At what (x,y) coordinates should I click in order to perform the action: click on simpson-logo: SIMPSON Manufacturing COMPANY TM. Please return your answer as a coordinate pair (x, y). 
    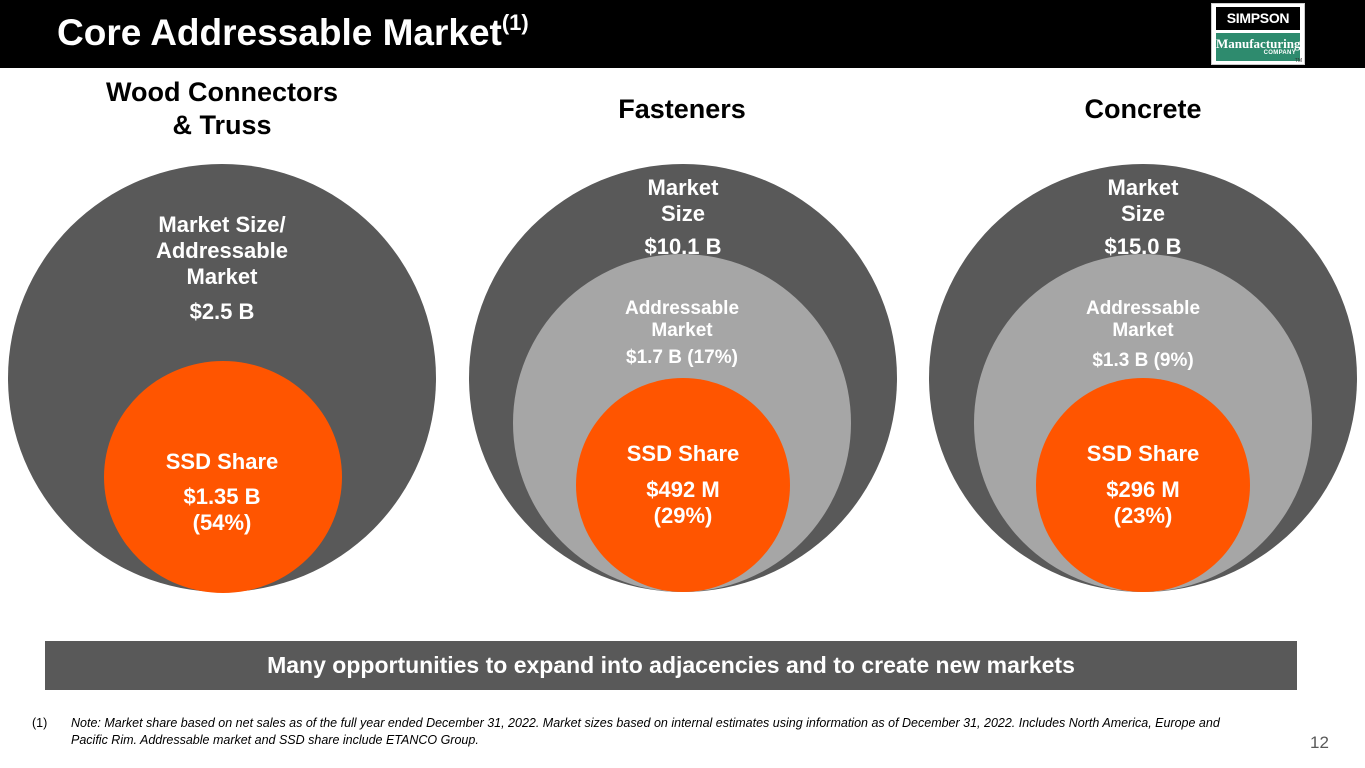
    Looking at the image, I should click on (1258, 34).